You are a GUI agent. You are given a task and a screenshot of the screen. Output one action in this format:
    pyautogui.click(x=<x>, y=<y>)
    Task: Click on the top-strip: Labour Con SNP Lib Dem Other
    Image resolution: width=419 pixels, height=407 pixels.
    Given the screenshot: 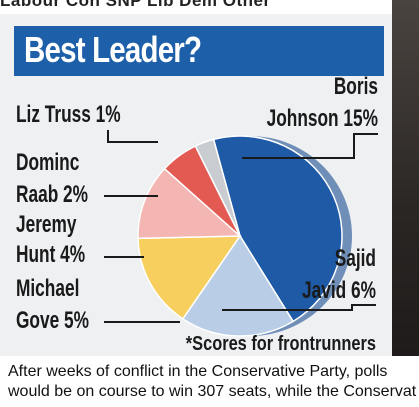 What is the action you would take?
    pyautogui.click(x=196, y=7)
    